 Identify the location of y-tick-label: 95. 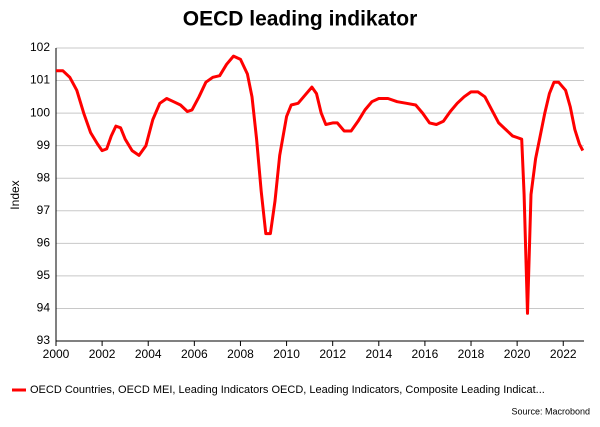
(44, 275).